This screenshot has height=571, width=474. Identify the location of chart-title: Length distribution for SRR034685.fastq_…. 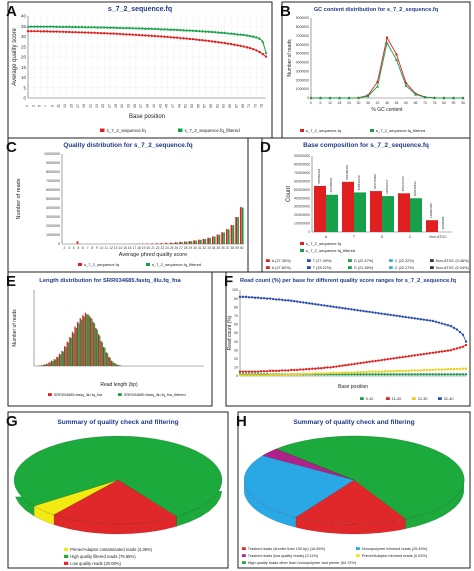
(110, 281).